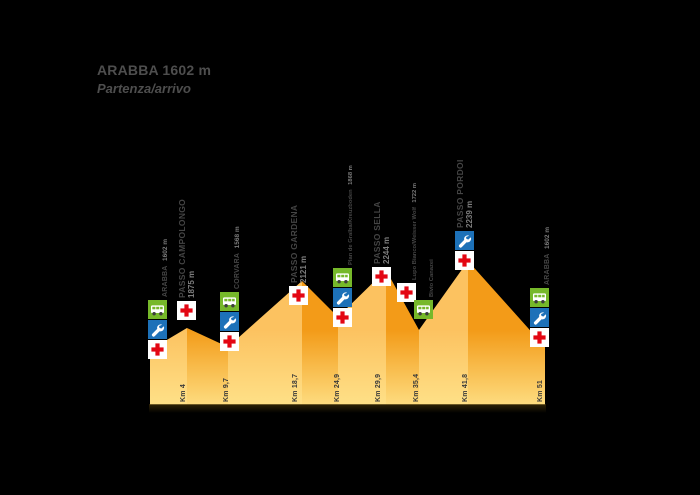 The height and width of the screenshot is (495, 700). I want to click on station-icons-bivio-canazei, so click(423, 309).